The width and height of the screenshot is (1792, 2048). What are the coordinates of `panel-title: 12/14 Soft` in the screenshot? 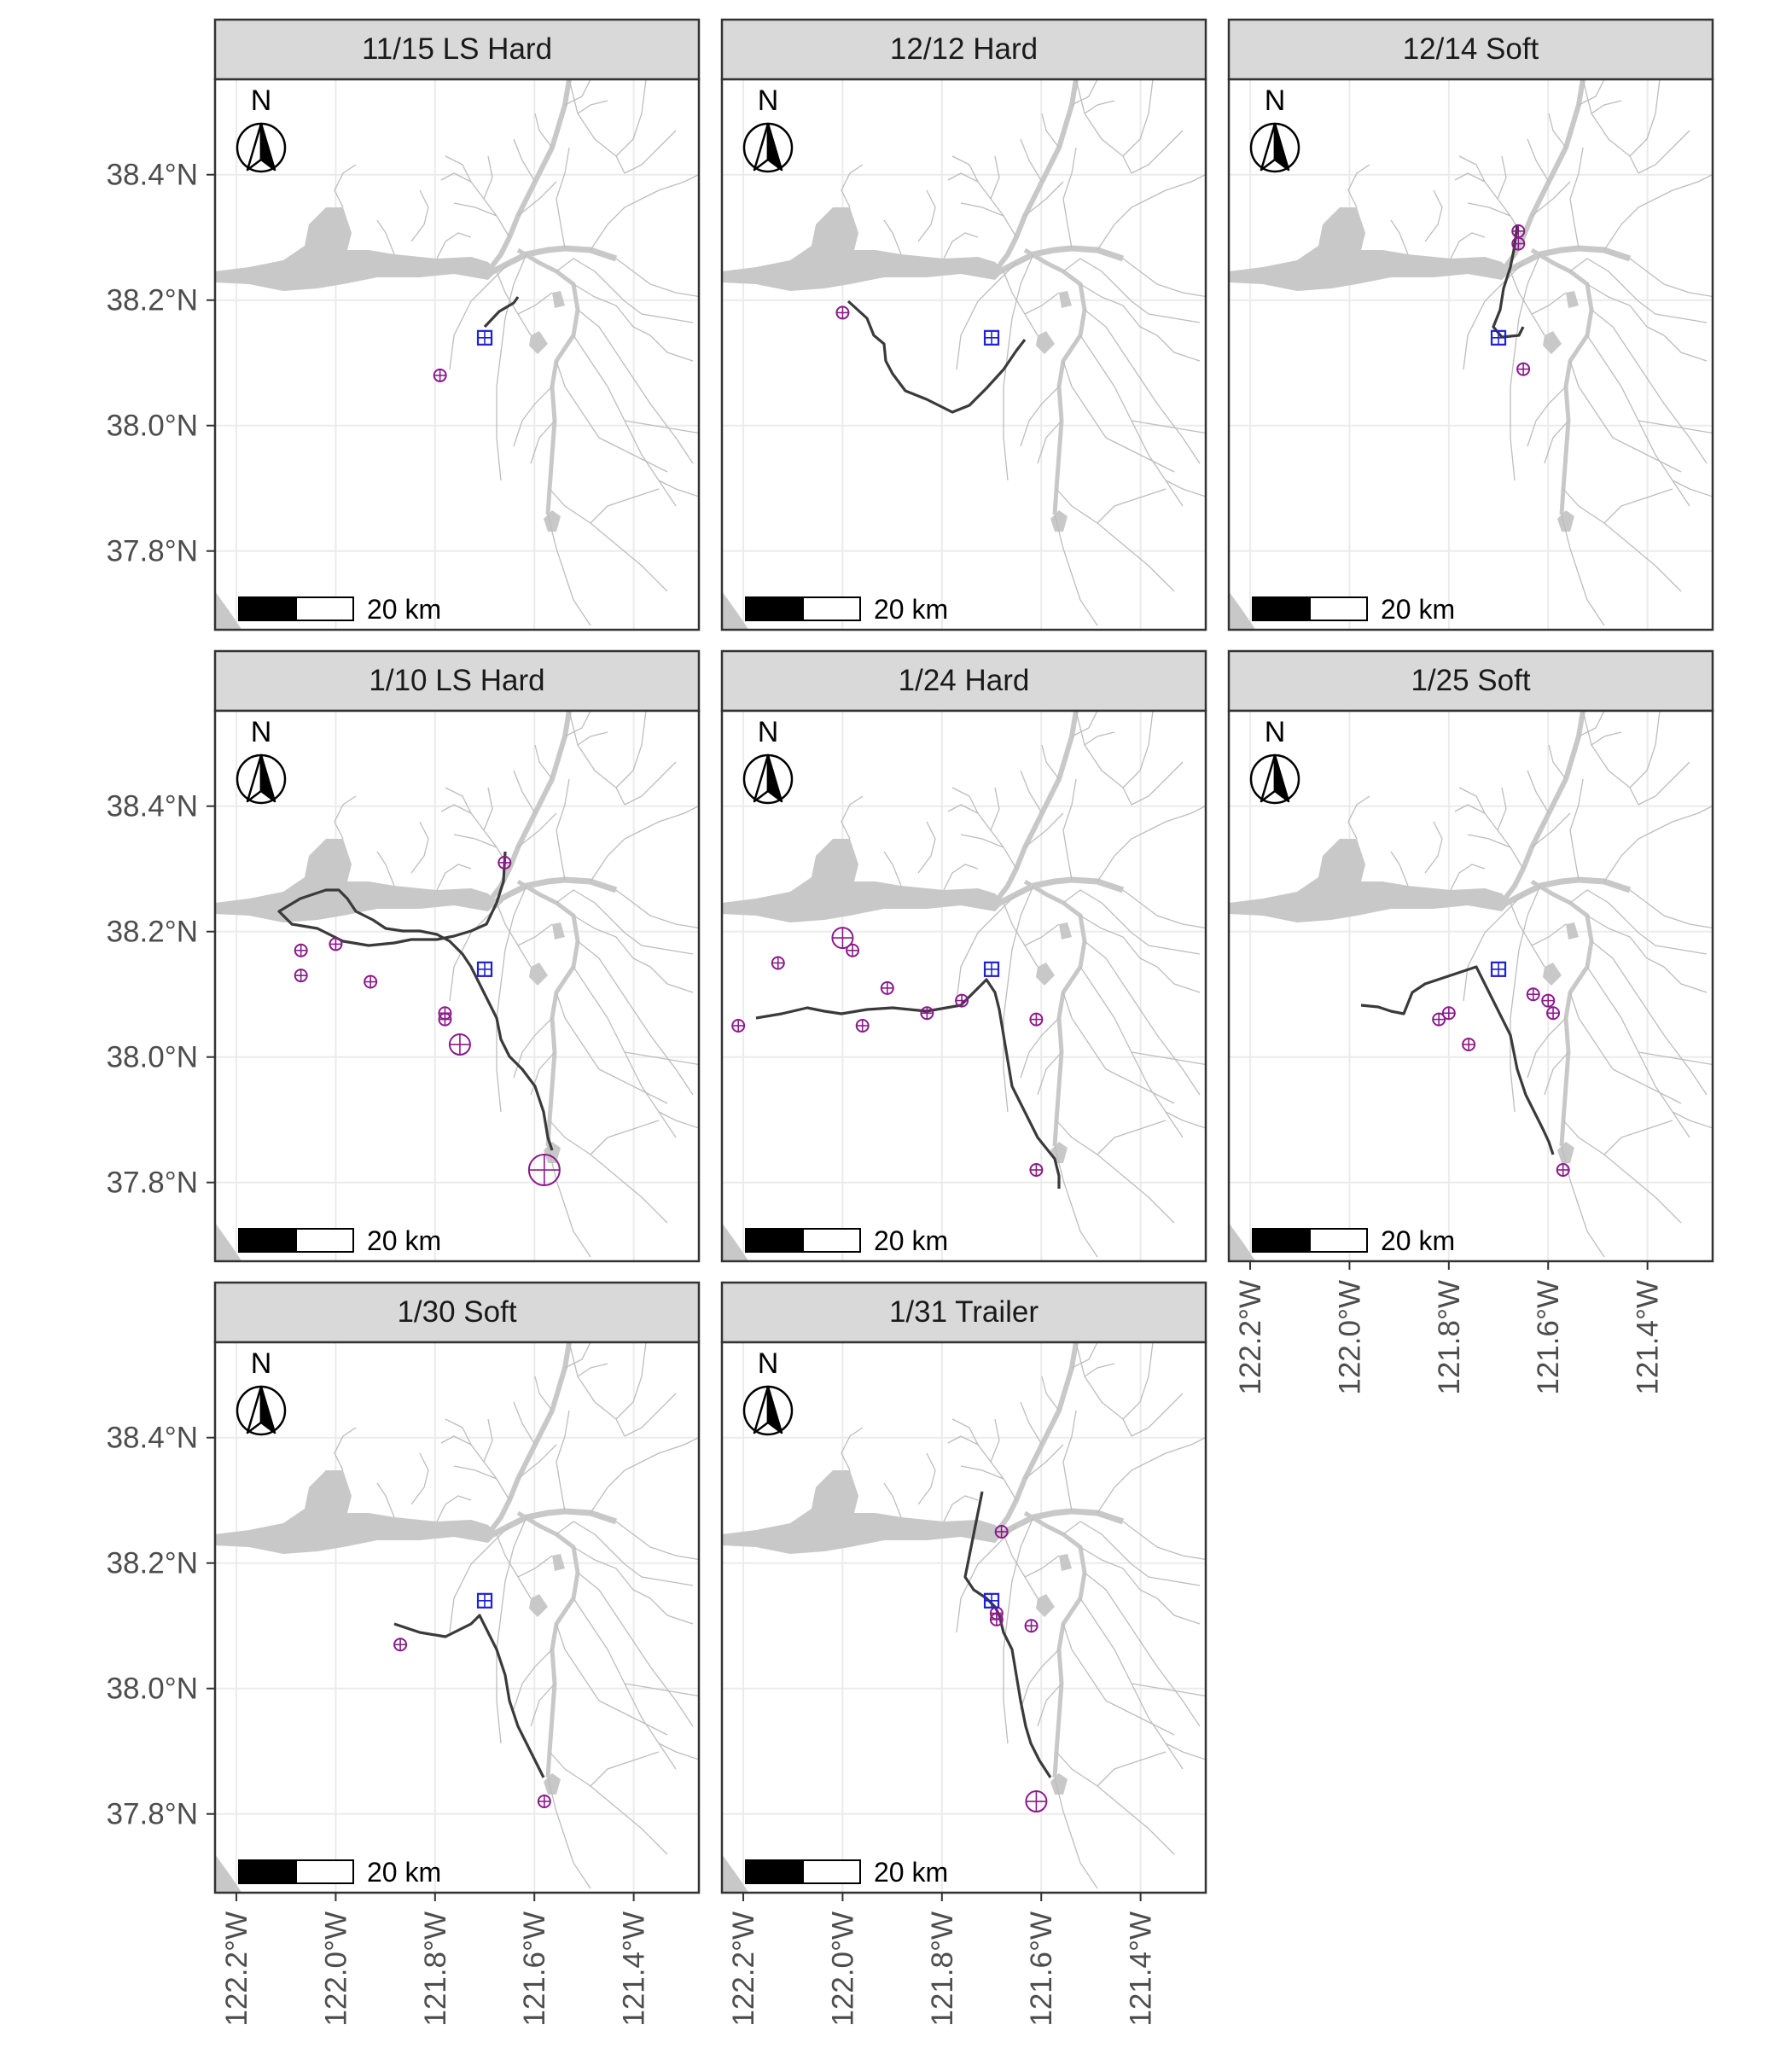 It's located at (1471, 49).